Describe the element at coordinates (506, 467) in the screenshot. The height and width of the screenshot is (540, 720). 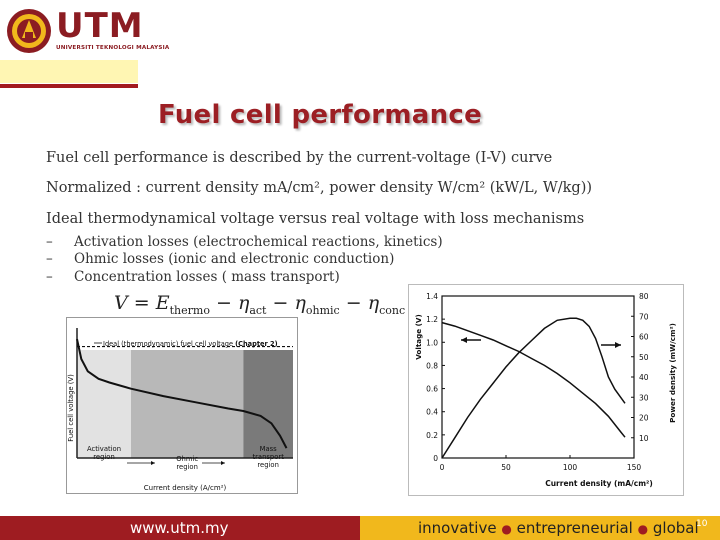
I see `x-tick-label: 50` at that location.